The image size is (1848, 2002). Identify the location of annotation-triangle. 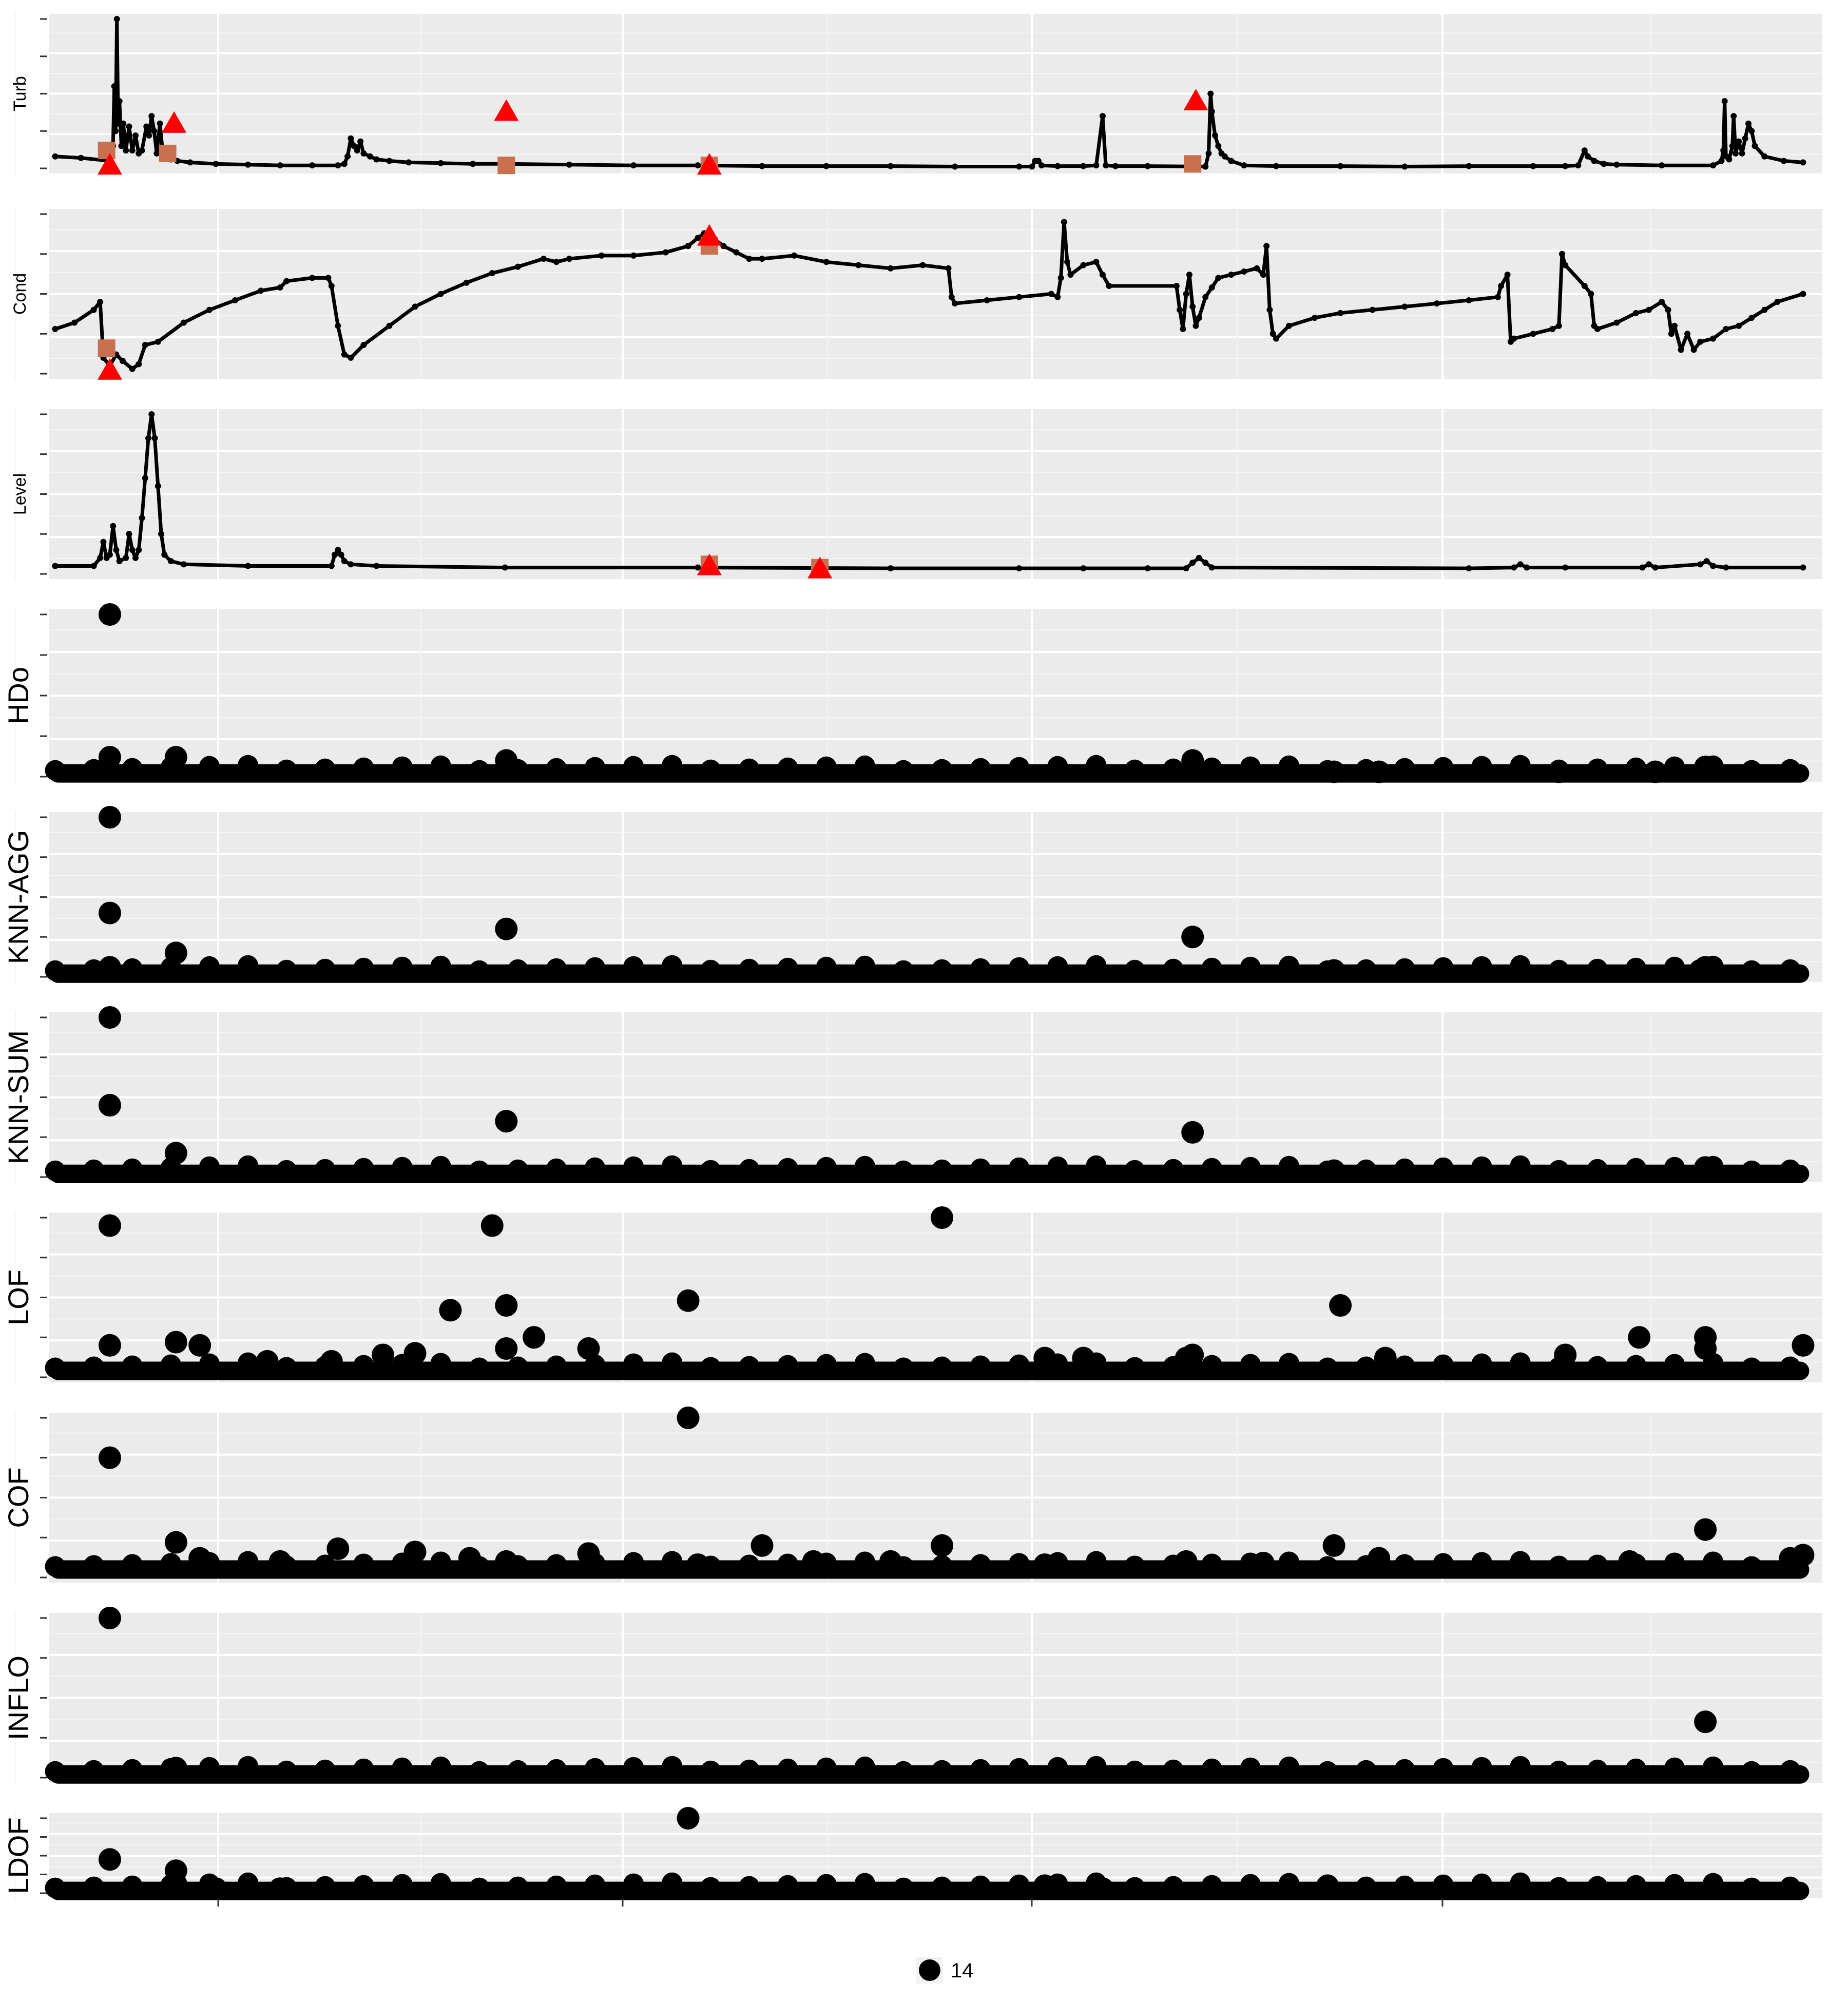
(109, 369).